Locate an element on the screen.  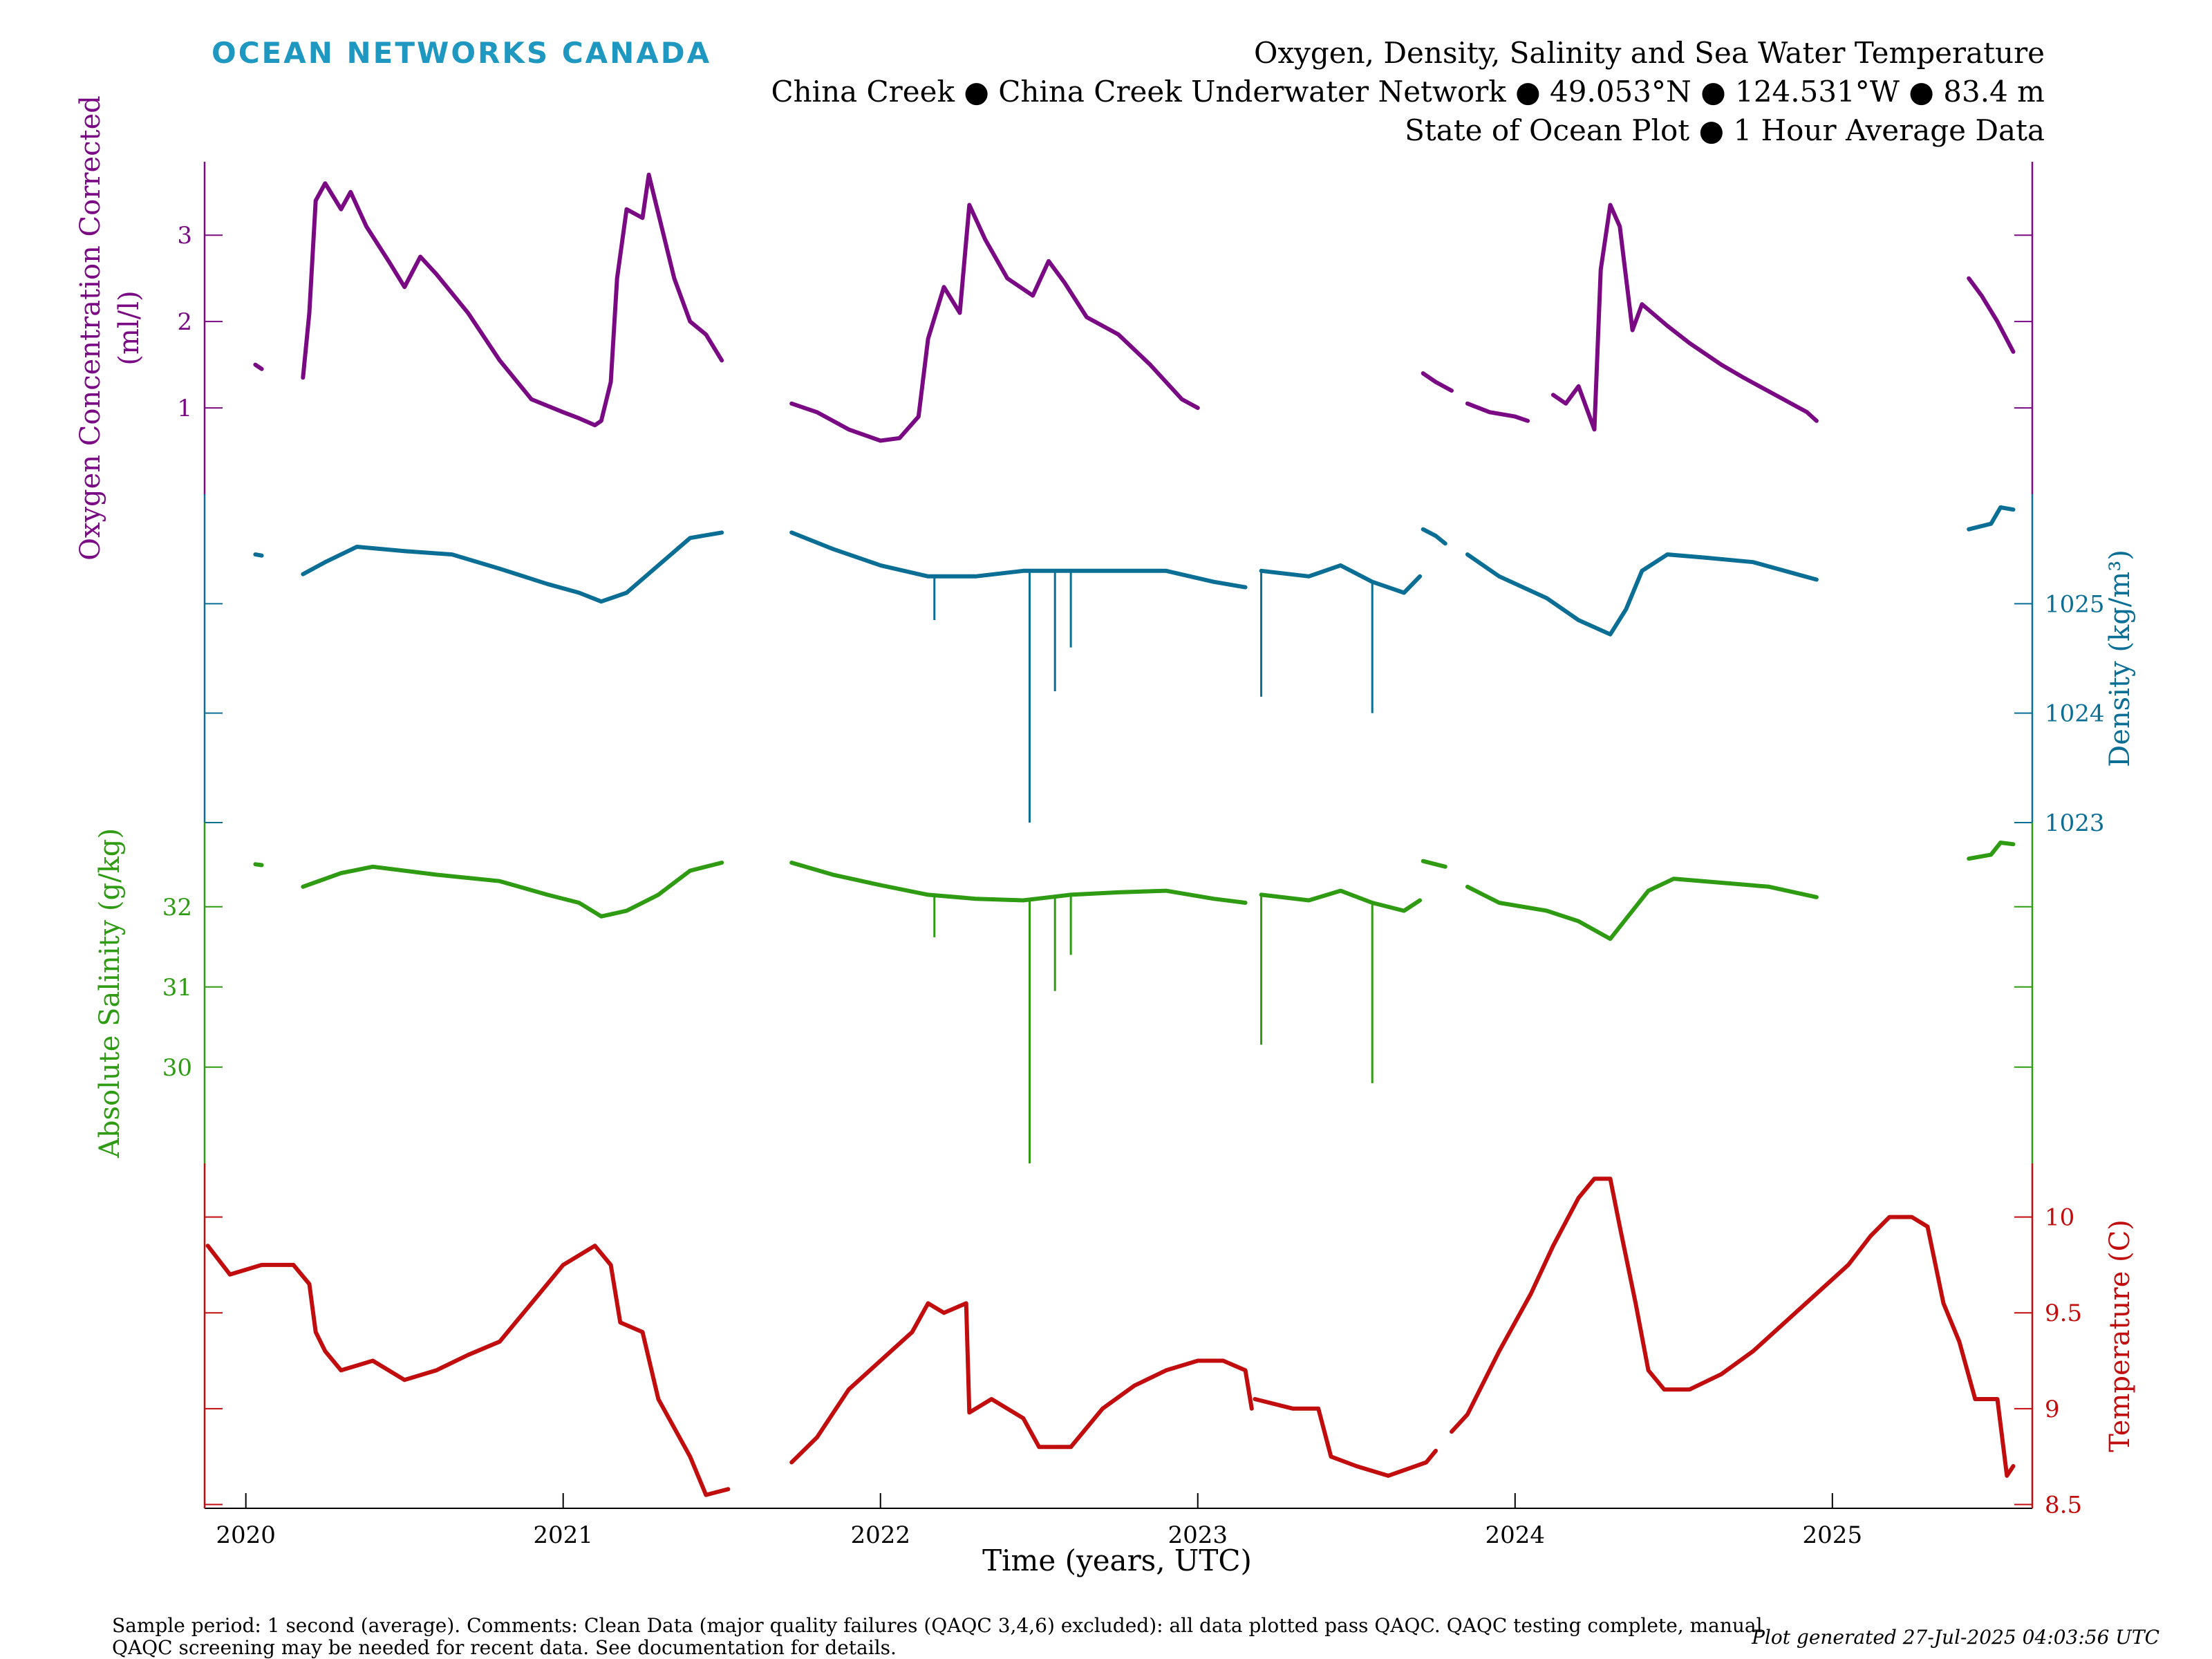
x-tick-label: 2023 is located at coordinates (1198, 1535).